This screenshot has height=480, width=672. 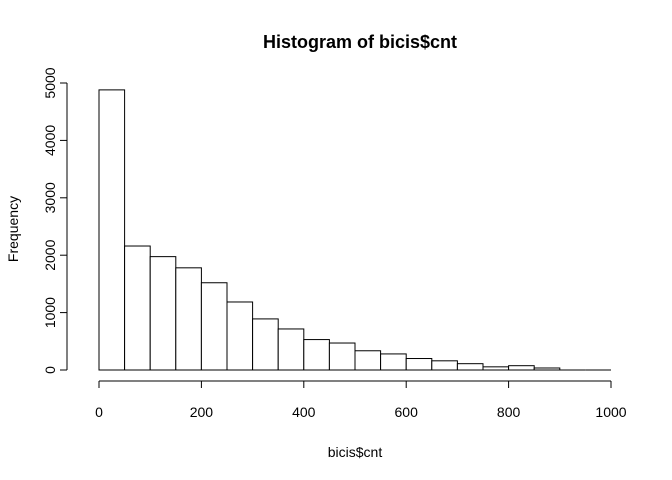 What do you see at coordinates (407, 412) in the screenshot?
I see `x-tick-label: 600` at bounding box center [407, 412].